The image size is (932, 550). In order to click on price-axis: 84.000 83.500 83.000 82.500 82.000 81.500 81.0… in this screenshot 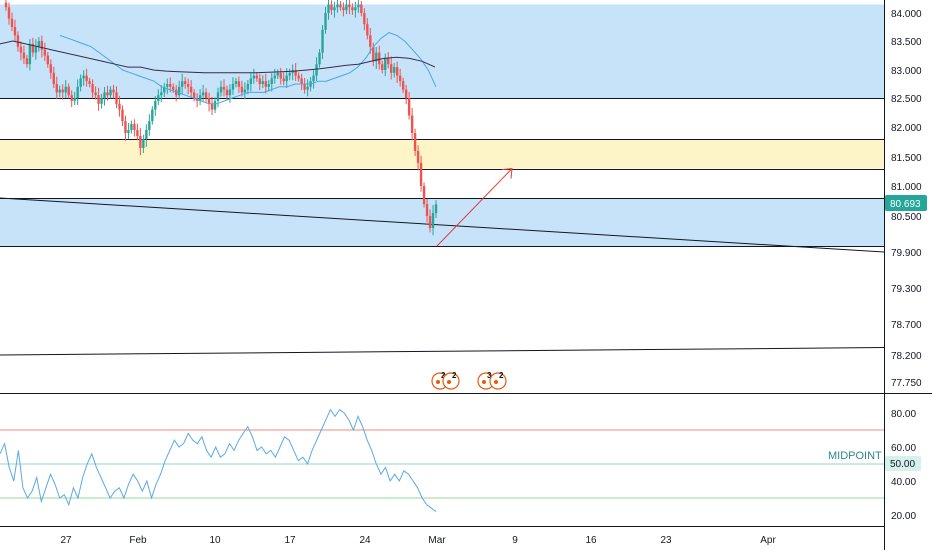, I will do `click(906, 199)`.